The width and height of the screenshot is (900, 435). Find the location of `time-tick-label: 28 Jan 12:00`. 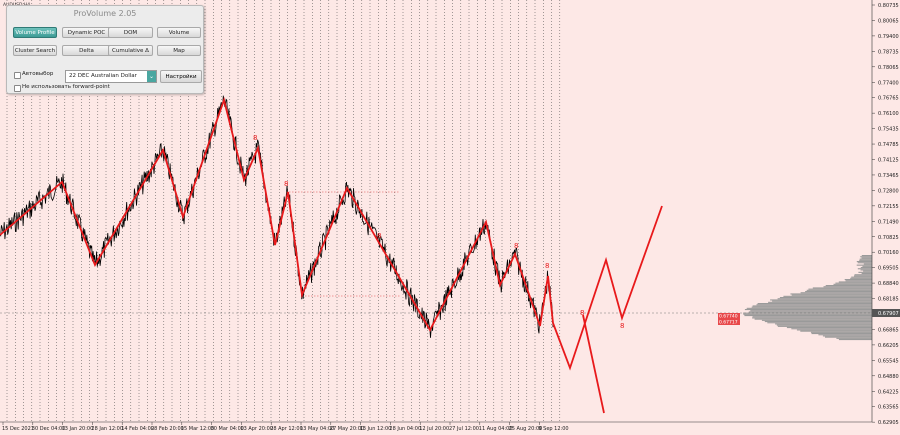

time-tick-label: 28 Jan 12:00 is located at coordinates (107, 429).